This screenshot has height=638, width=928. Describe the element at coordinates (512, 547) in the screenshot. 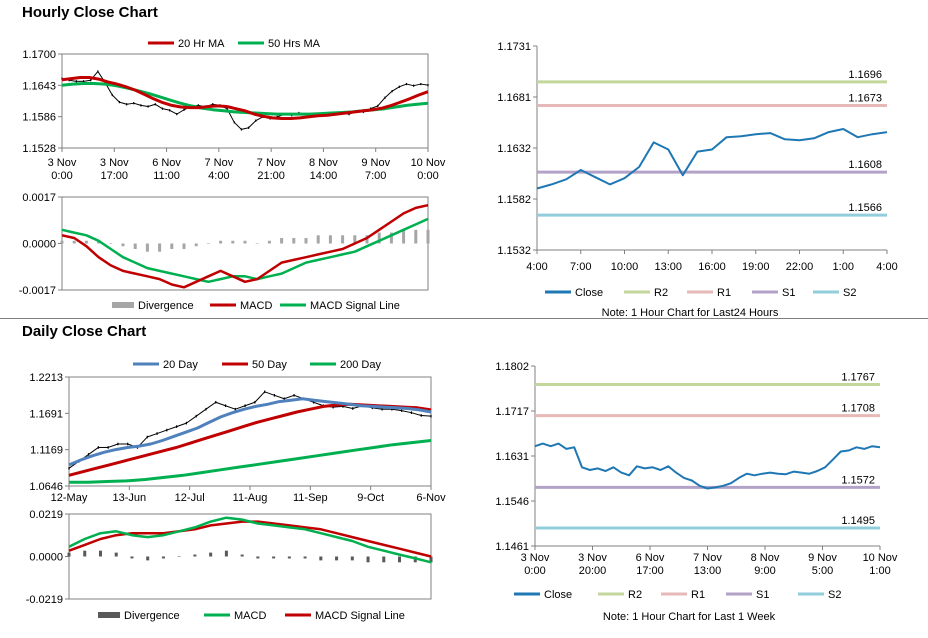

I see `daily-levels-ytick-label: 1.1461` at that location.